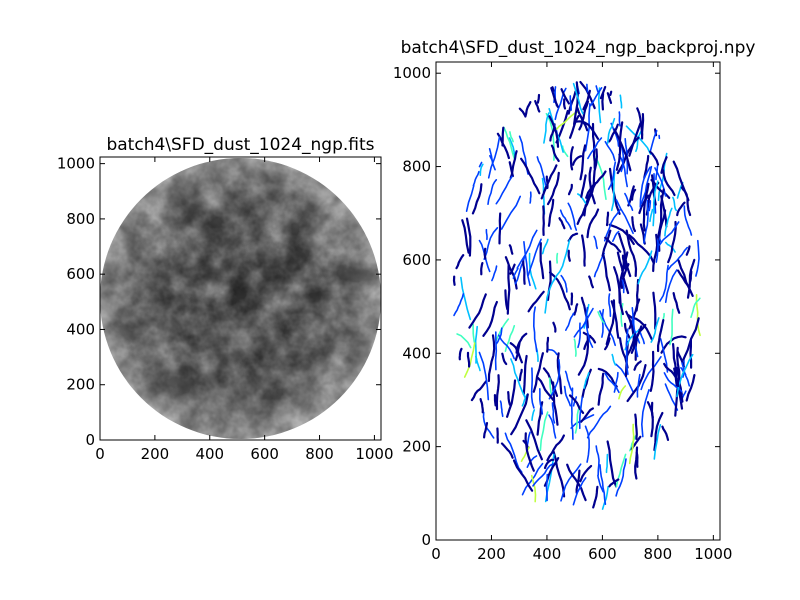 The image size is (800, 600). What do you see at coordinates (209, 454) in the screenshot?
I see `left-x-tick-label: 400` at bounding box center [209, 454].